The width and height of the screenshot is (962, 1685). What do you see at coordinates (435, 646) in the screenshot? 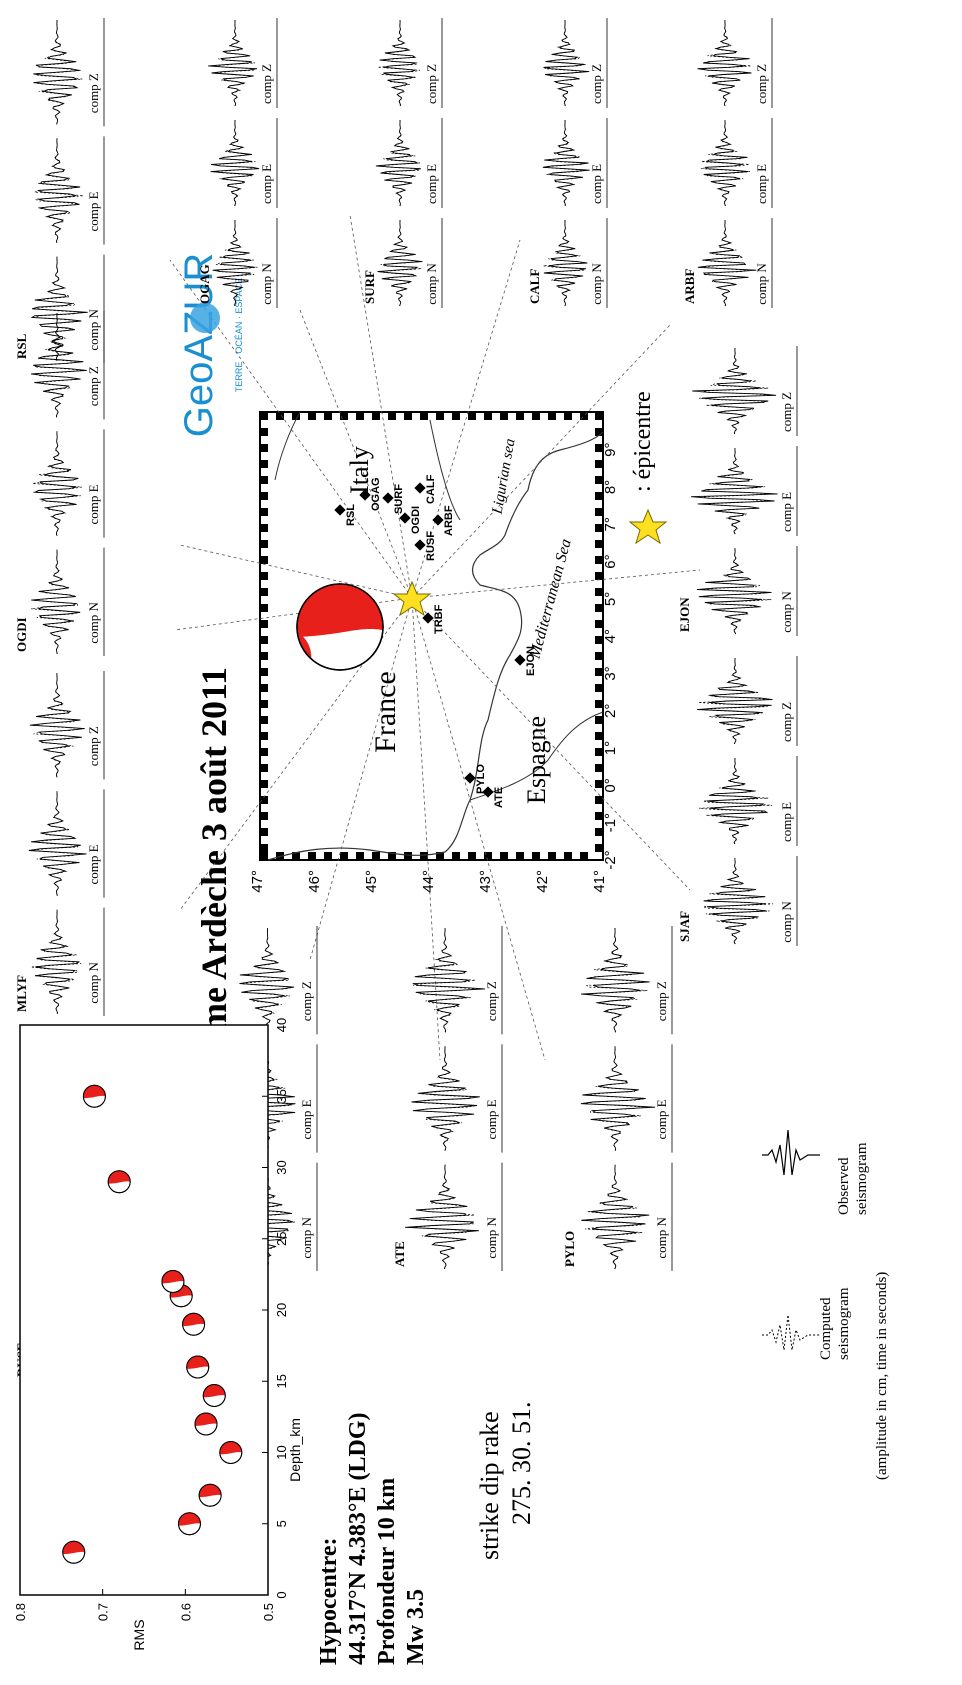
I see `coastline` at bounding box center [435, 646].